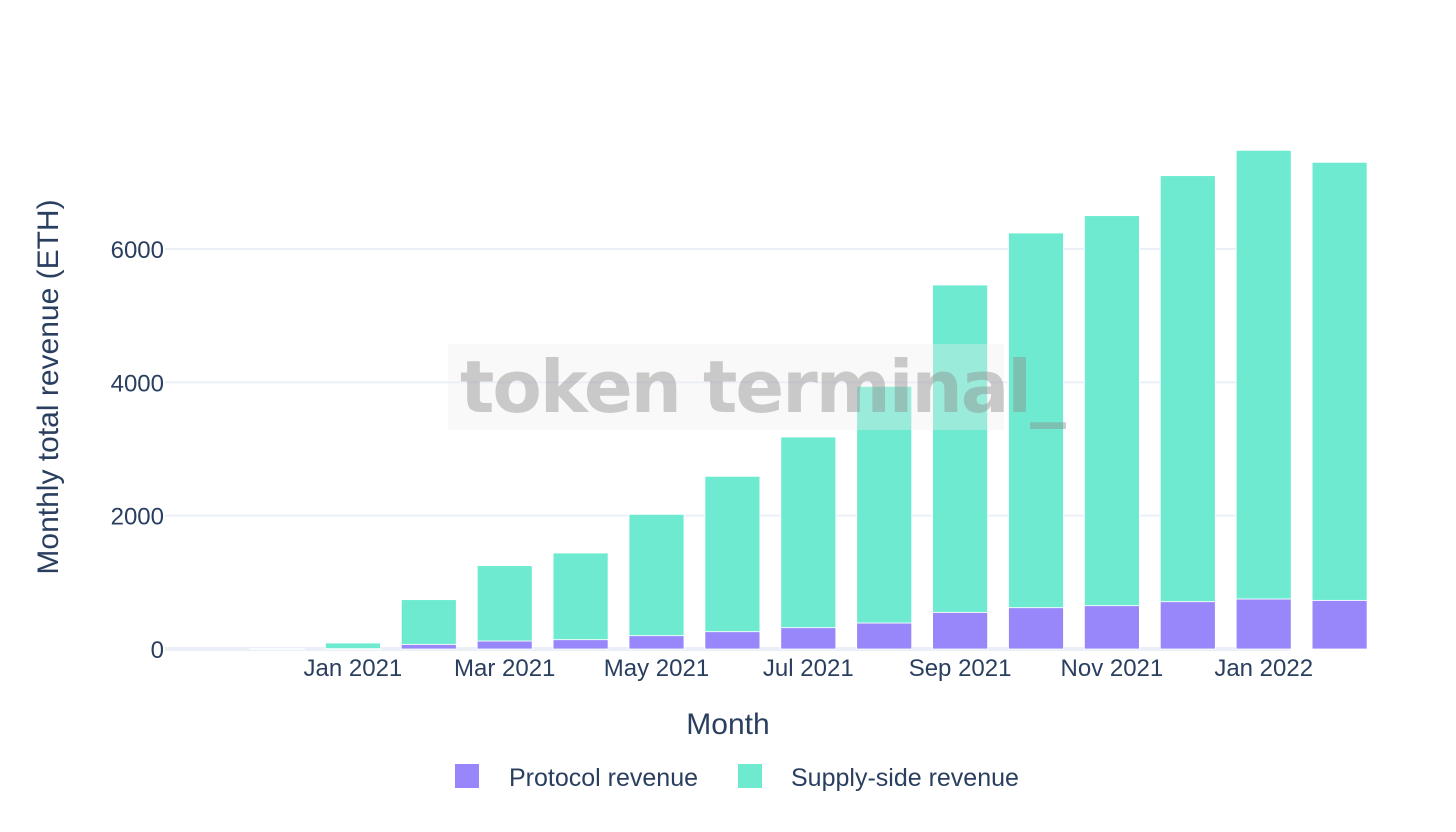 This screenshot has height=832, width=1456. I want to click on x-tick-label: Jul 2021, so click(808, 668).